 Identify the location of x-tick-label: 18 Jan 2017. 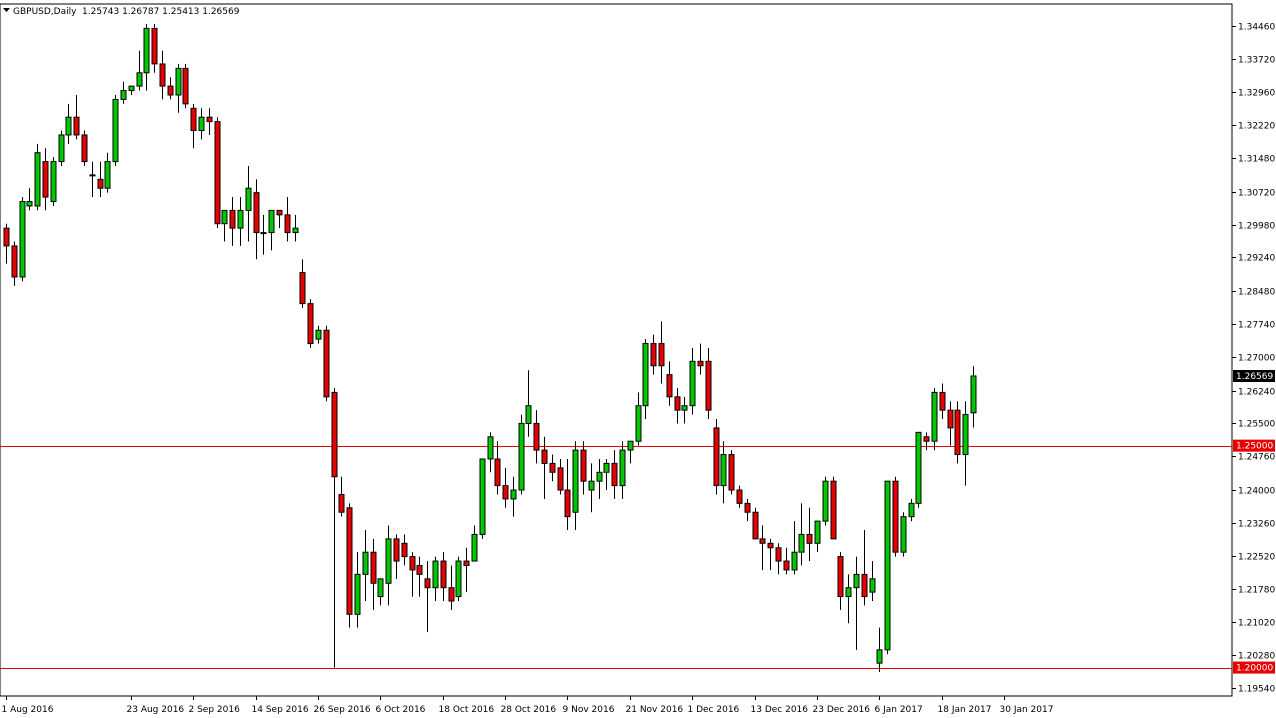
(965, 710).